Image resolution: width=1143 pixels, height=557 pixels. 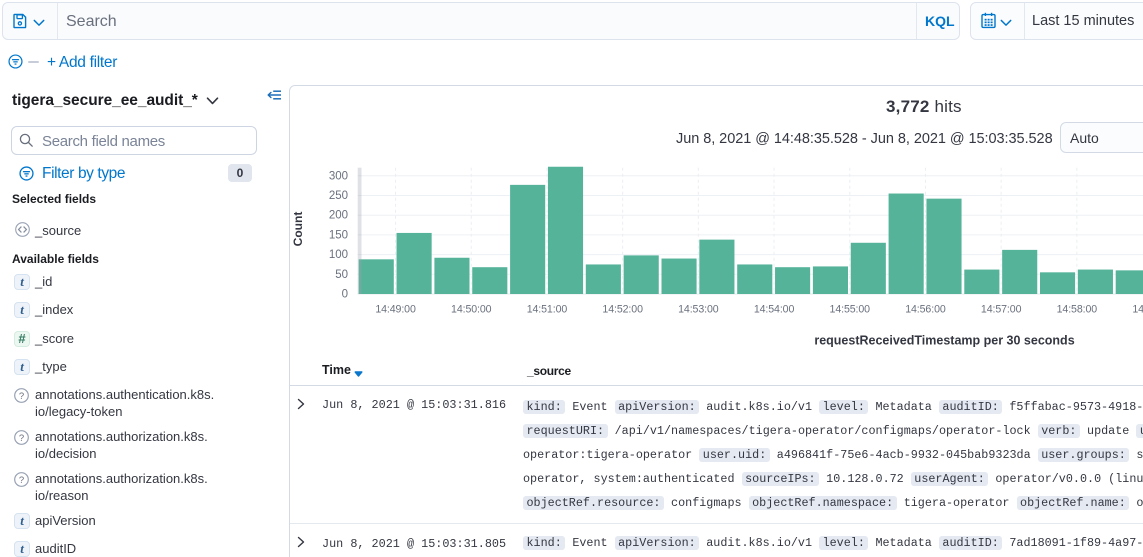 I want to click on svg-text: 14:55:00, so click(x=850, y=310).